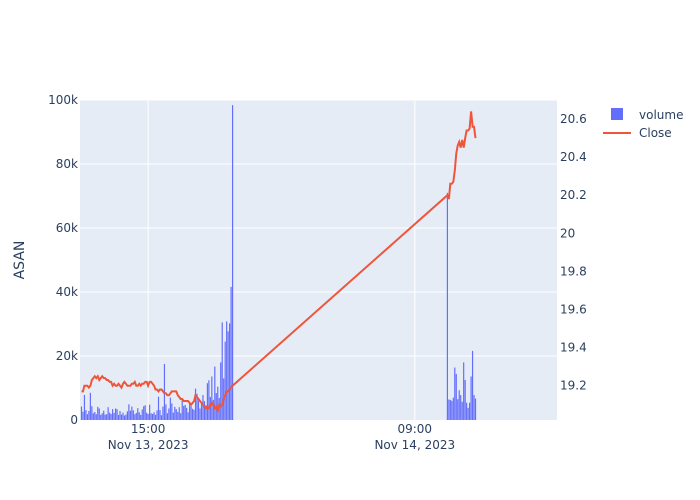  I want to click on y-right-ticks: 19.2 19.4 19.6 19.8 20 20.2 20.4 20.6, so click(573, 252).